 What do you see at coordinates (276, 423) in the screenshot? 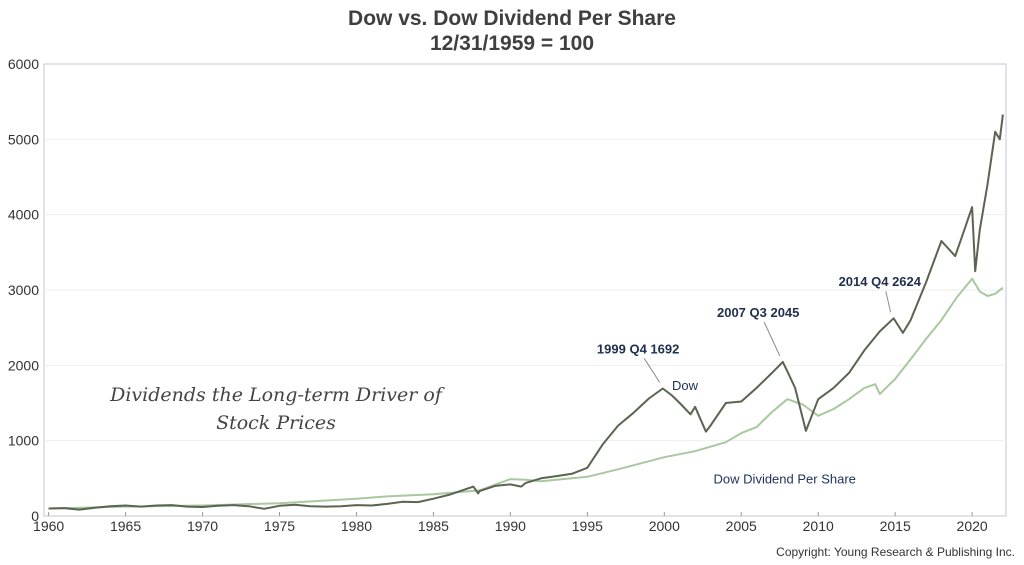
I see `note-line-2: Stock Prices` at bounding box center [276, 423].